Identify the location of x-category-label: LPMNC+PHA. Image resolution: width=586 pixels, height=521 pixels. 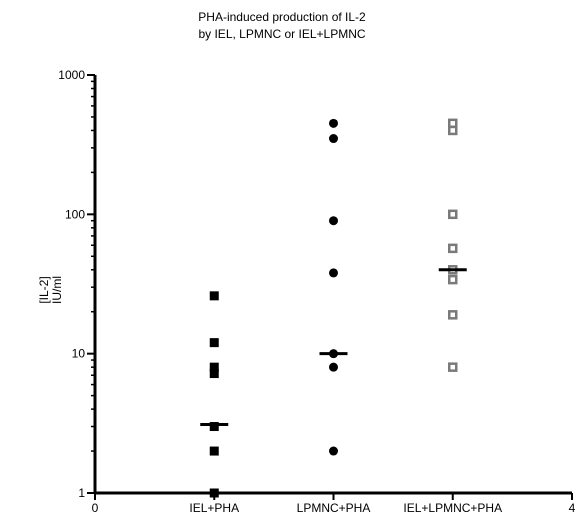
(334, 508).